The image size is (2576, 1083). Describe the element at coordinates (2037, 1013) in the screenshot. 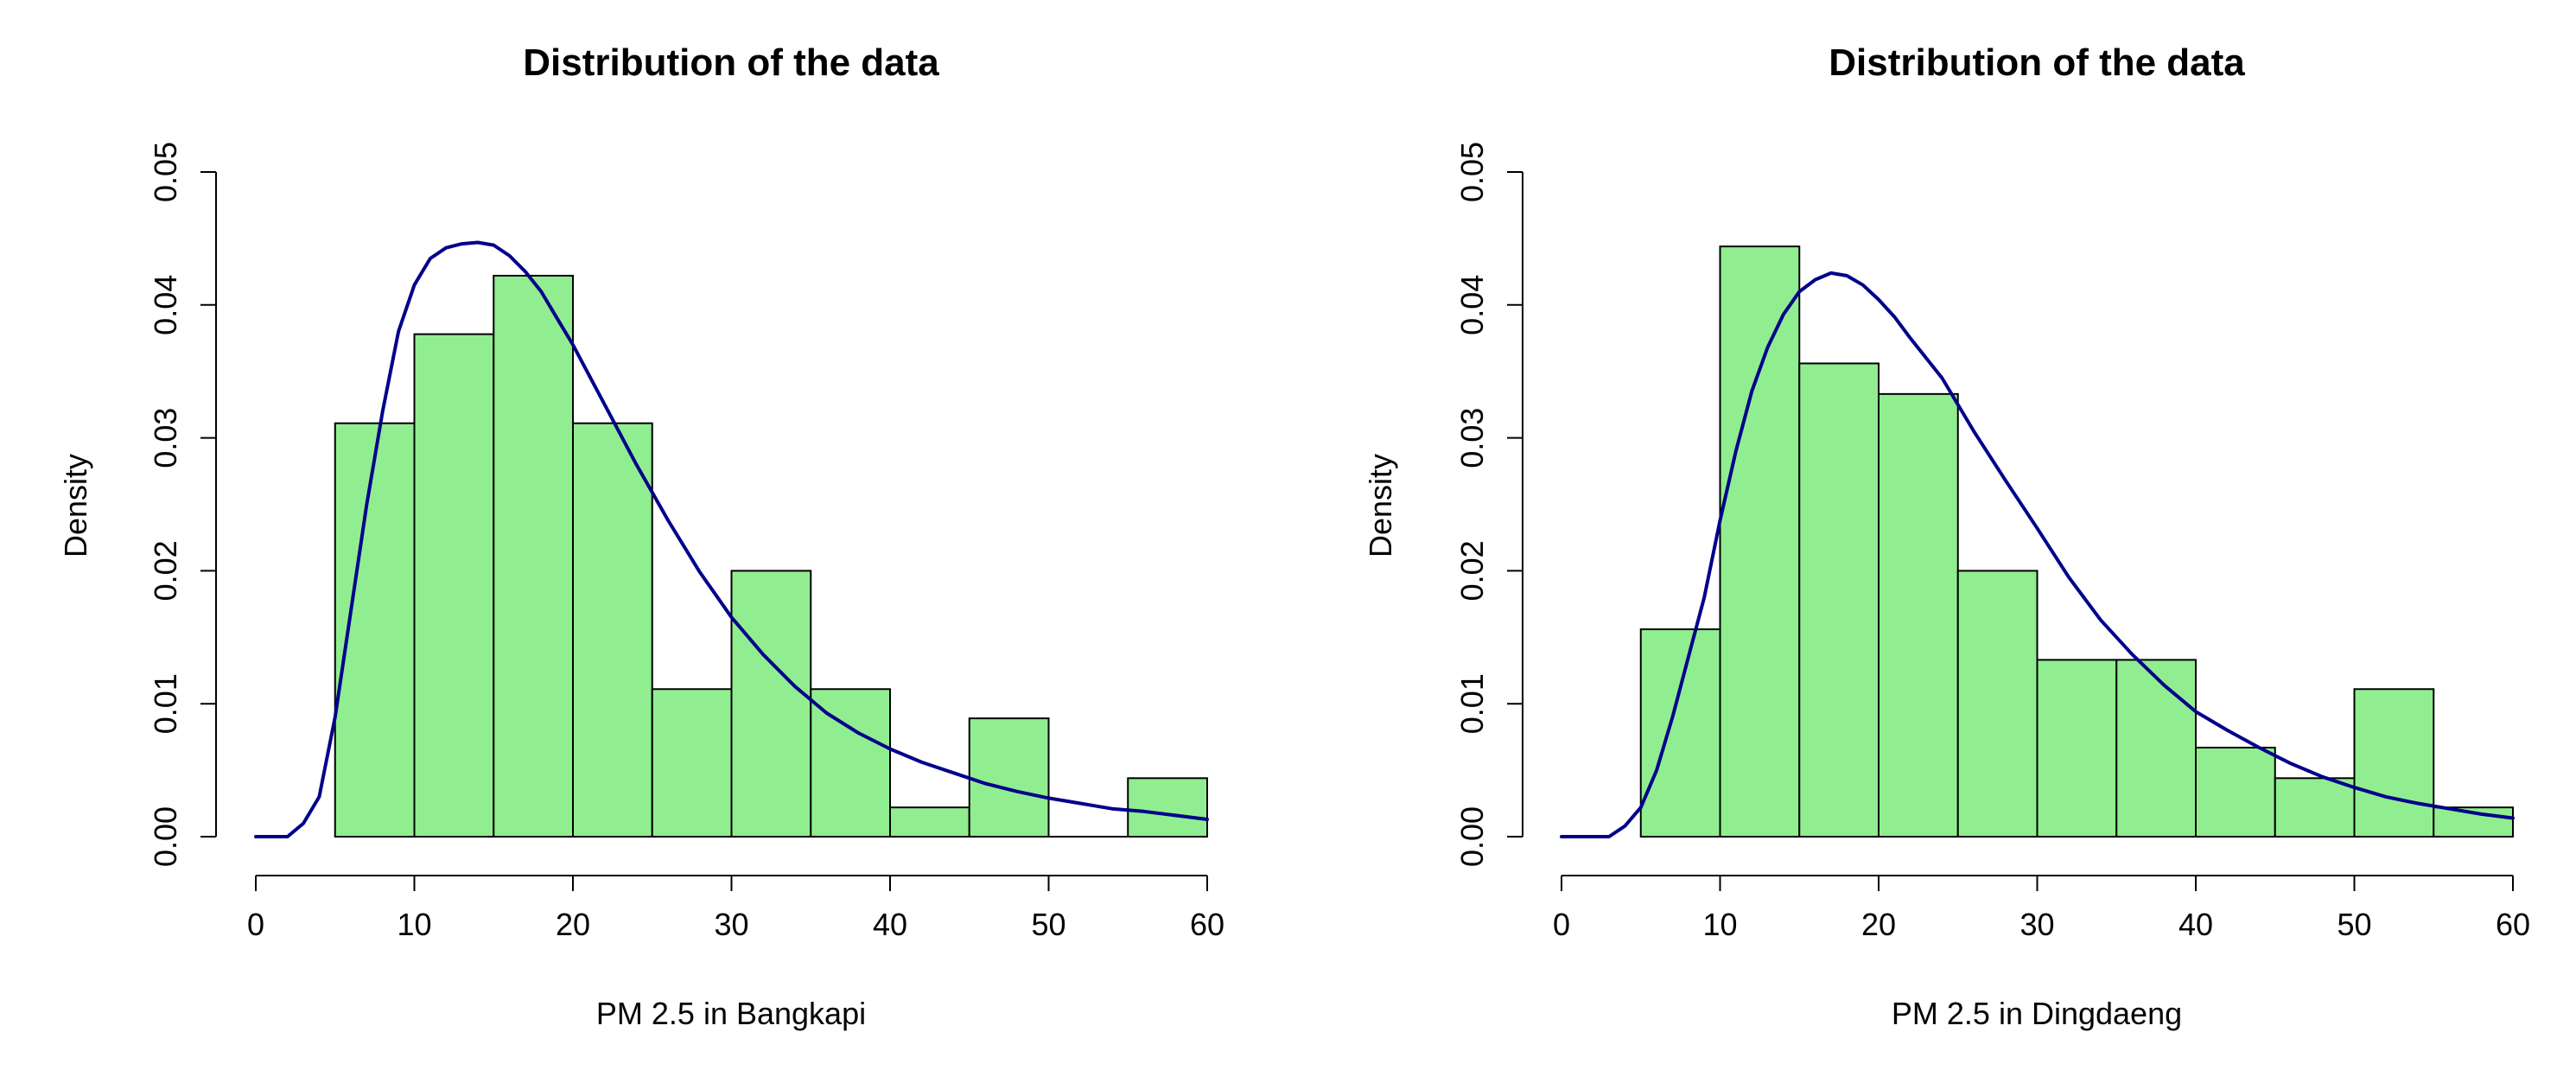

I see `x-axis-label: PM 2.5 in Dingdaeng` at that location.